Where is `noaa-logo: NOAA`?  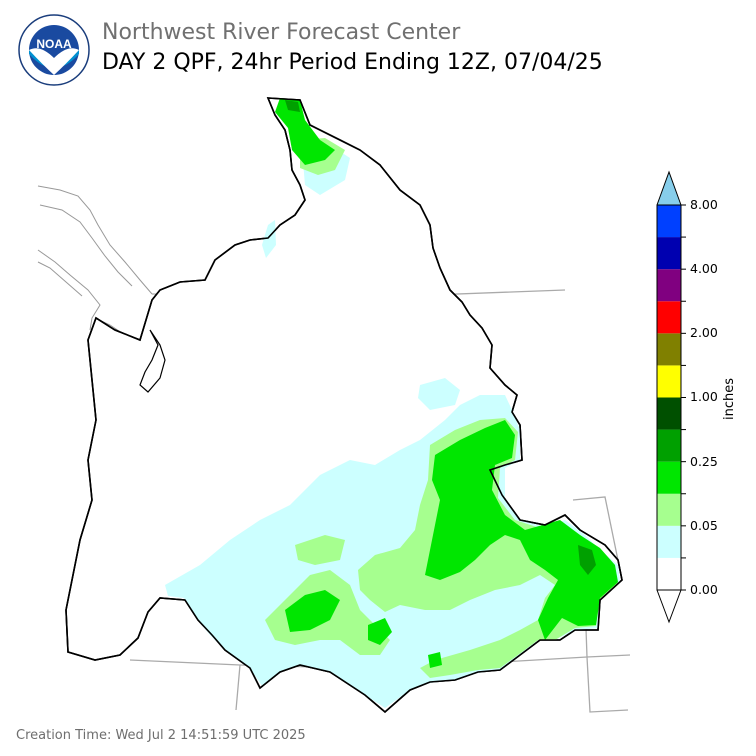 noaa-logo: NOAA is located at coordinates (54, 50).